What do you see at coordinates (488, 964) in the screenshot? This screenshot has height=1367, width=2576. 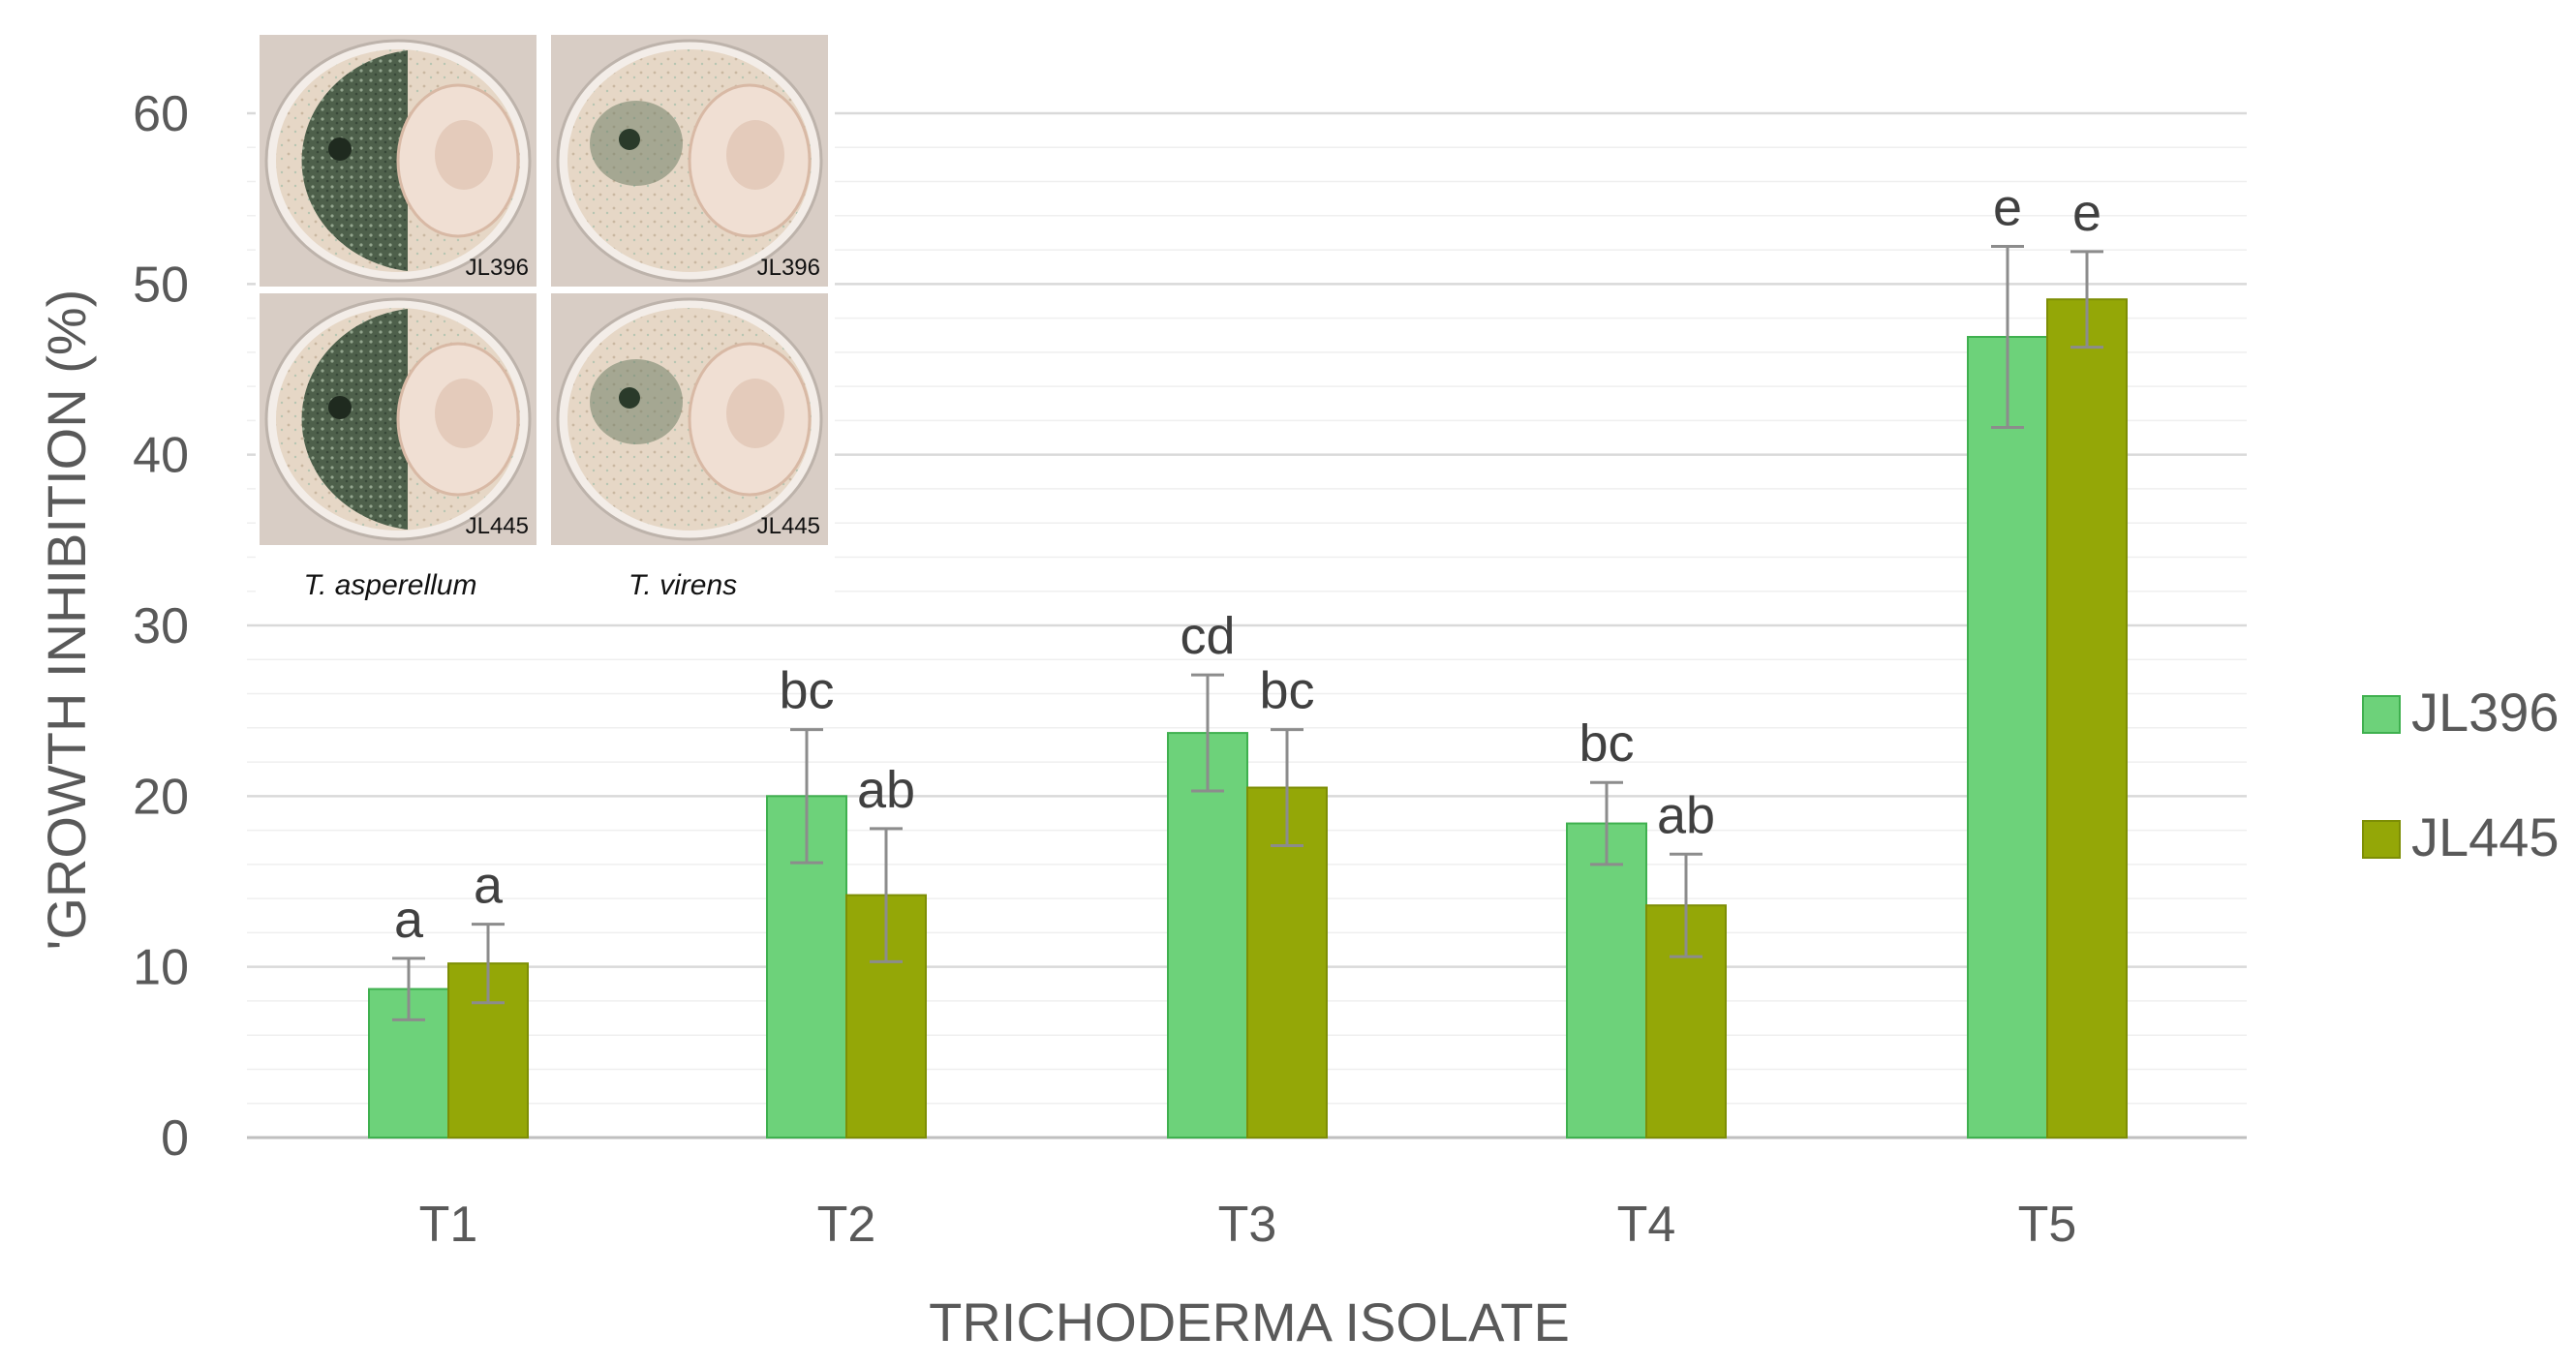 I see `error-bar-JL445-T1` at bounding box center [488, 964].